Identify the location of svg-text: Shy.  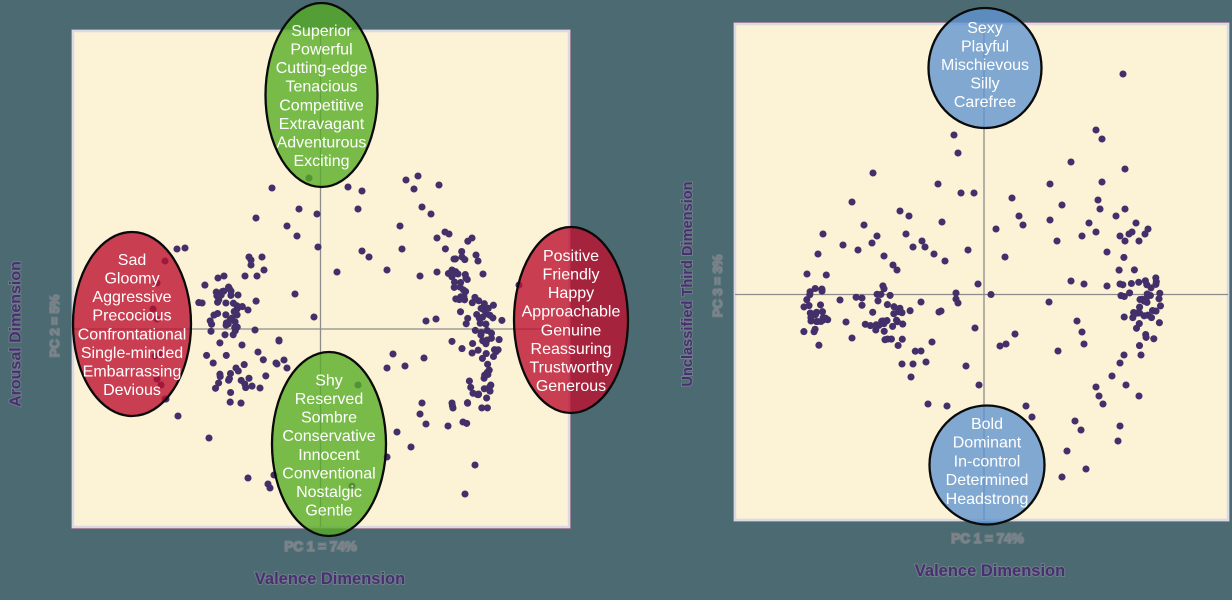
(329, 380).